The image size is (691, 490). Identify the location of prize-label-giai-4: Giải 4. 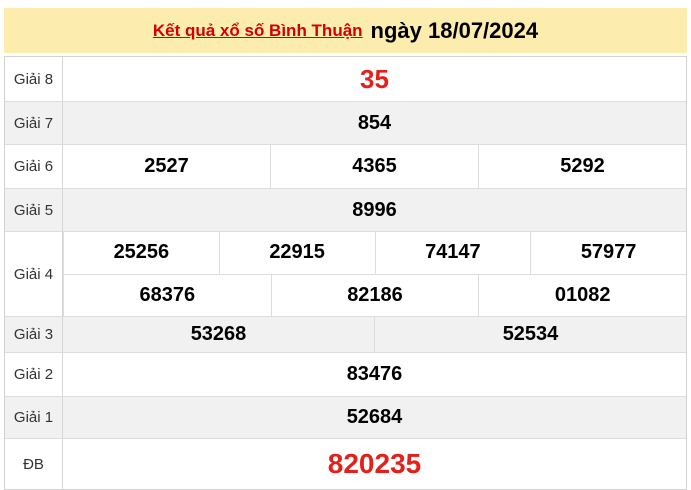
(34, 274).